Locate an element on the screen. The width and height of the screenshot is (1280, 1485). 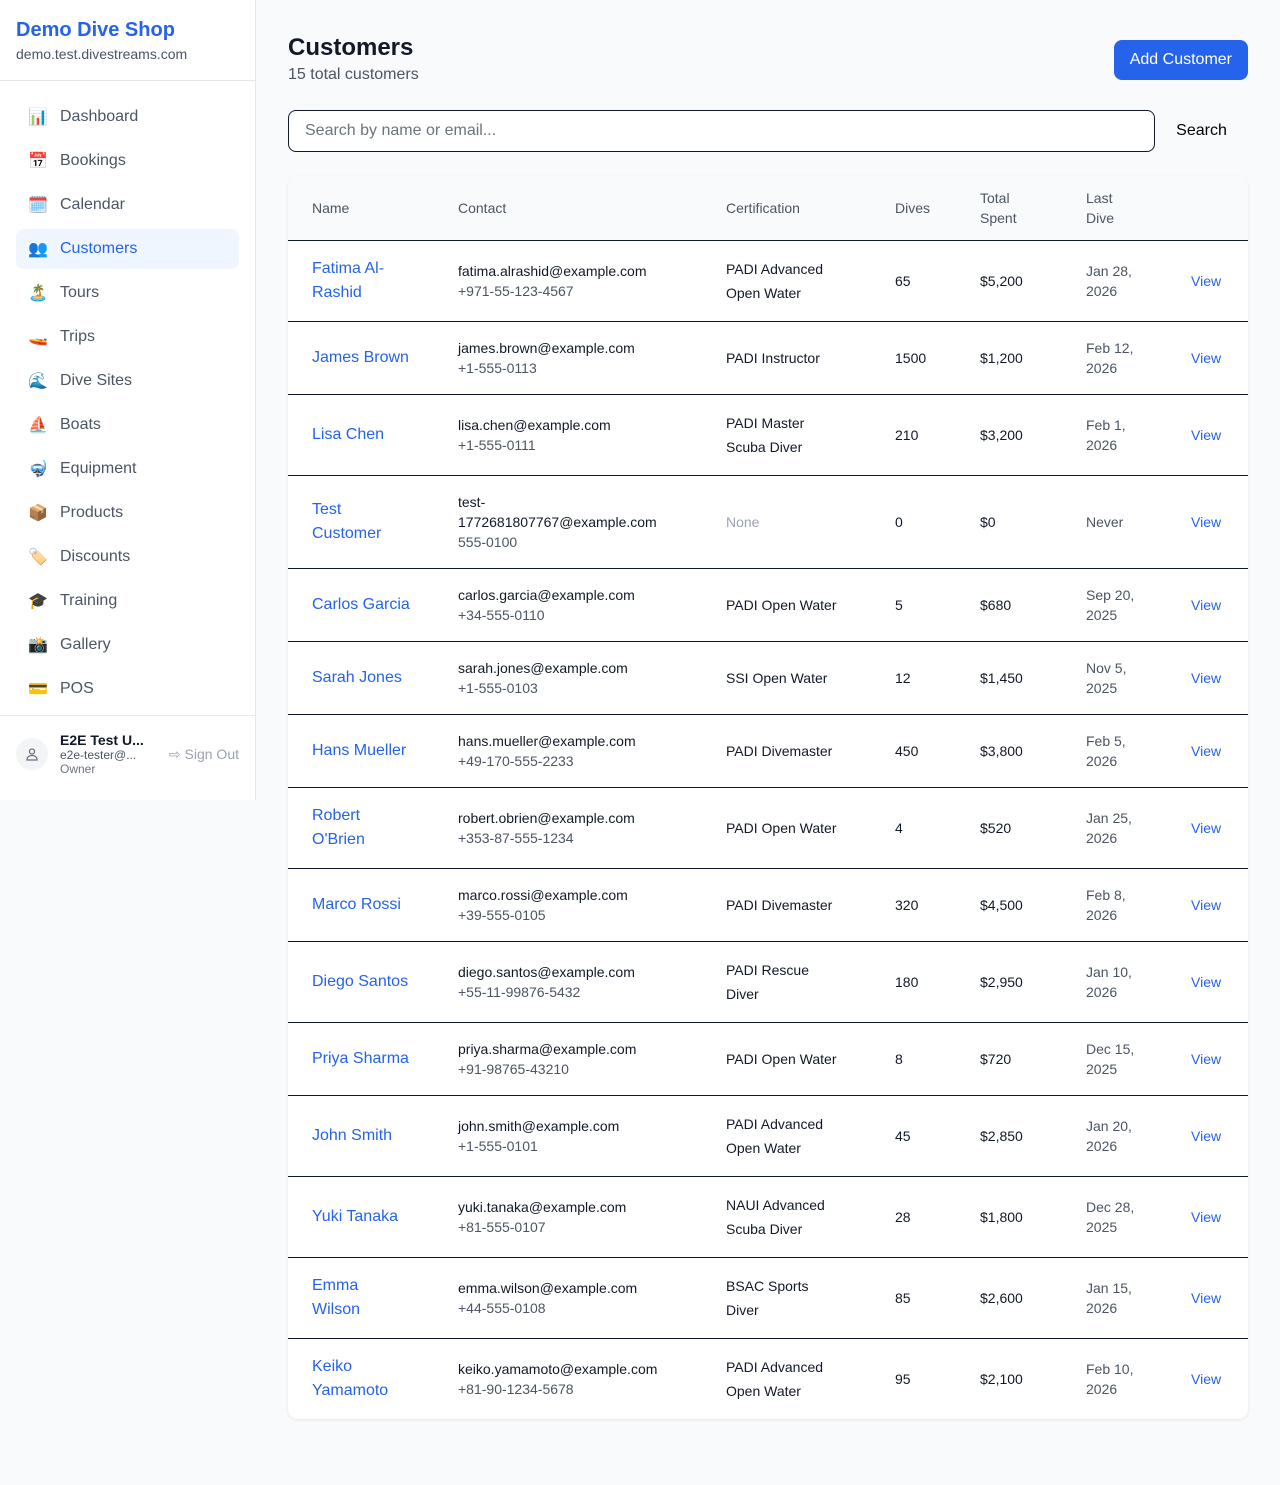
shop-domain: demo.test.divestreams.com is located at coordinates (102, 54).